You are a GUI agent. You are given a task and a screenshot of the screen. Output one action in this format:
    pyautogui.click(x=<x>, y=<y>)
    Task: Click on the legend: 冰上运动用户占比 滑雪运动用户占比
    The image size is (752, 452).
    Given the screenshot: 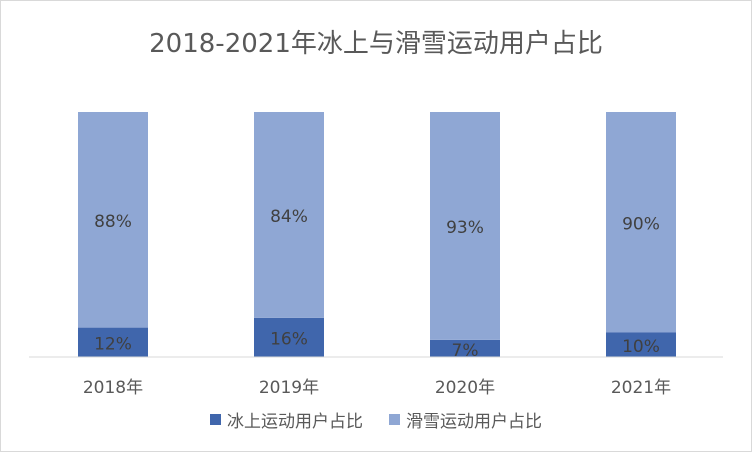 What is the action you would take?
    pyautogui.click(x=376, y=419)
    